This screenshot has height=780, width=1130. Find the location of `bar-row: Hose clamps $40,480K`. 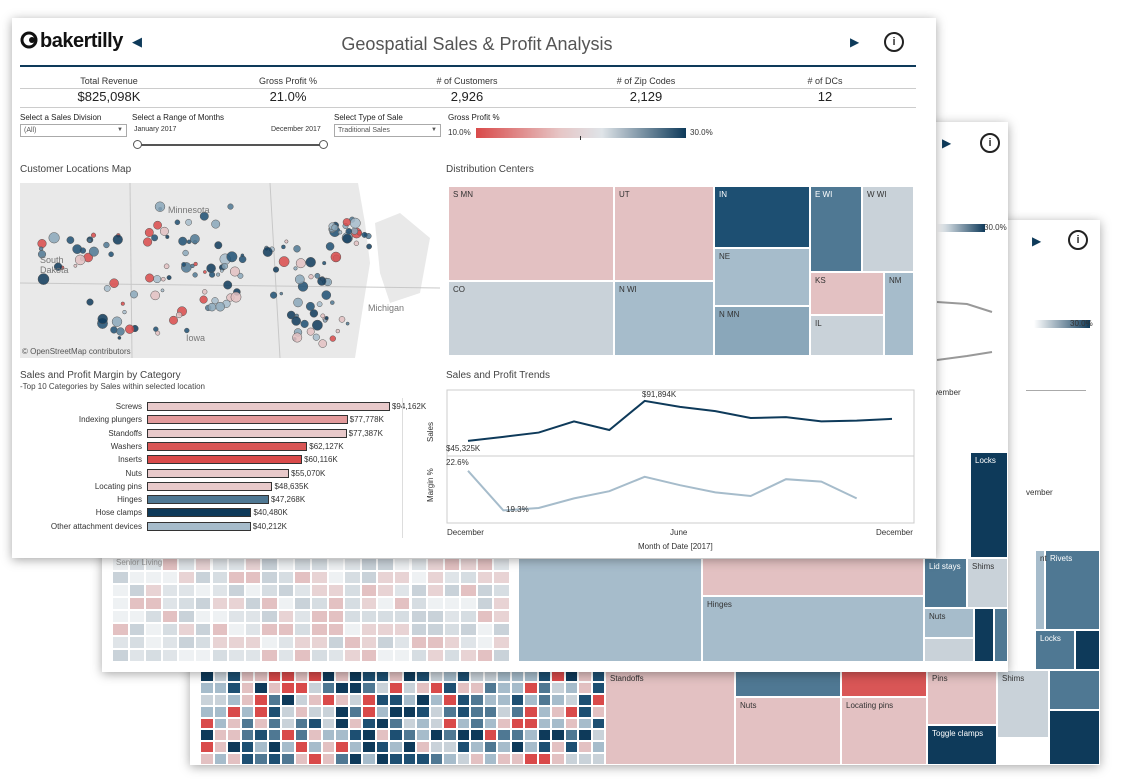

bar-row: Hose clamps $40,480K is located at coordinates (230, 513).